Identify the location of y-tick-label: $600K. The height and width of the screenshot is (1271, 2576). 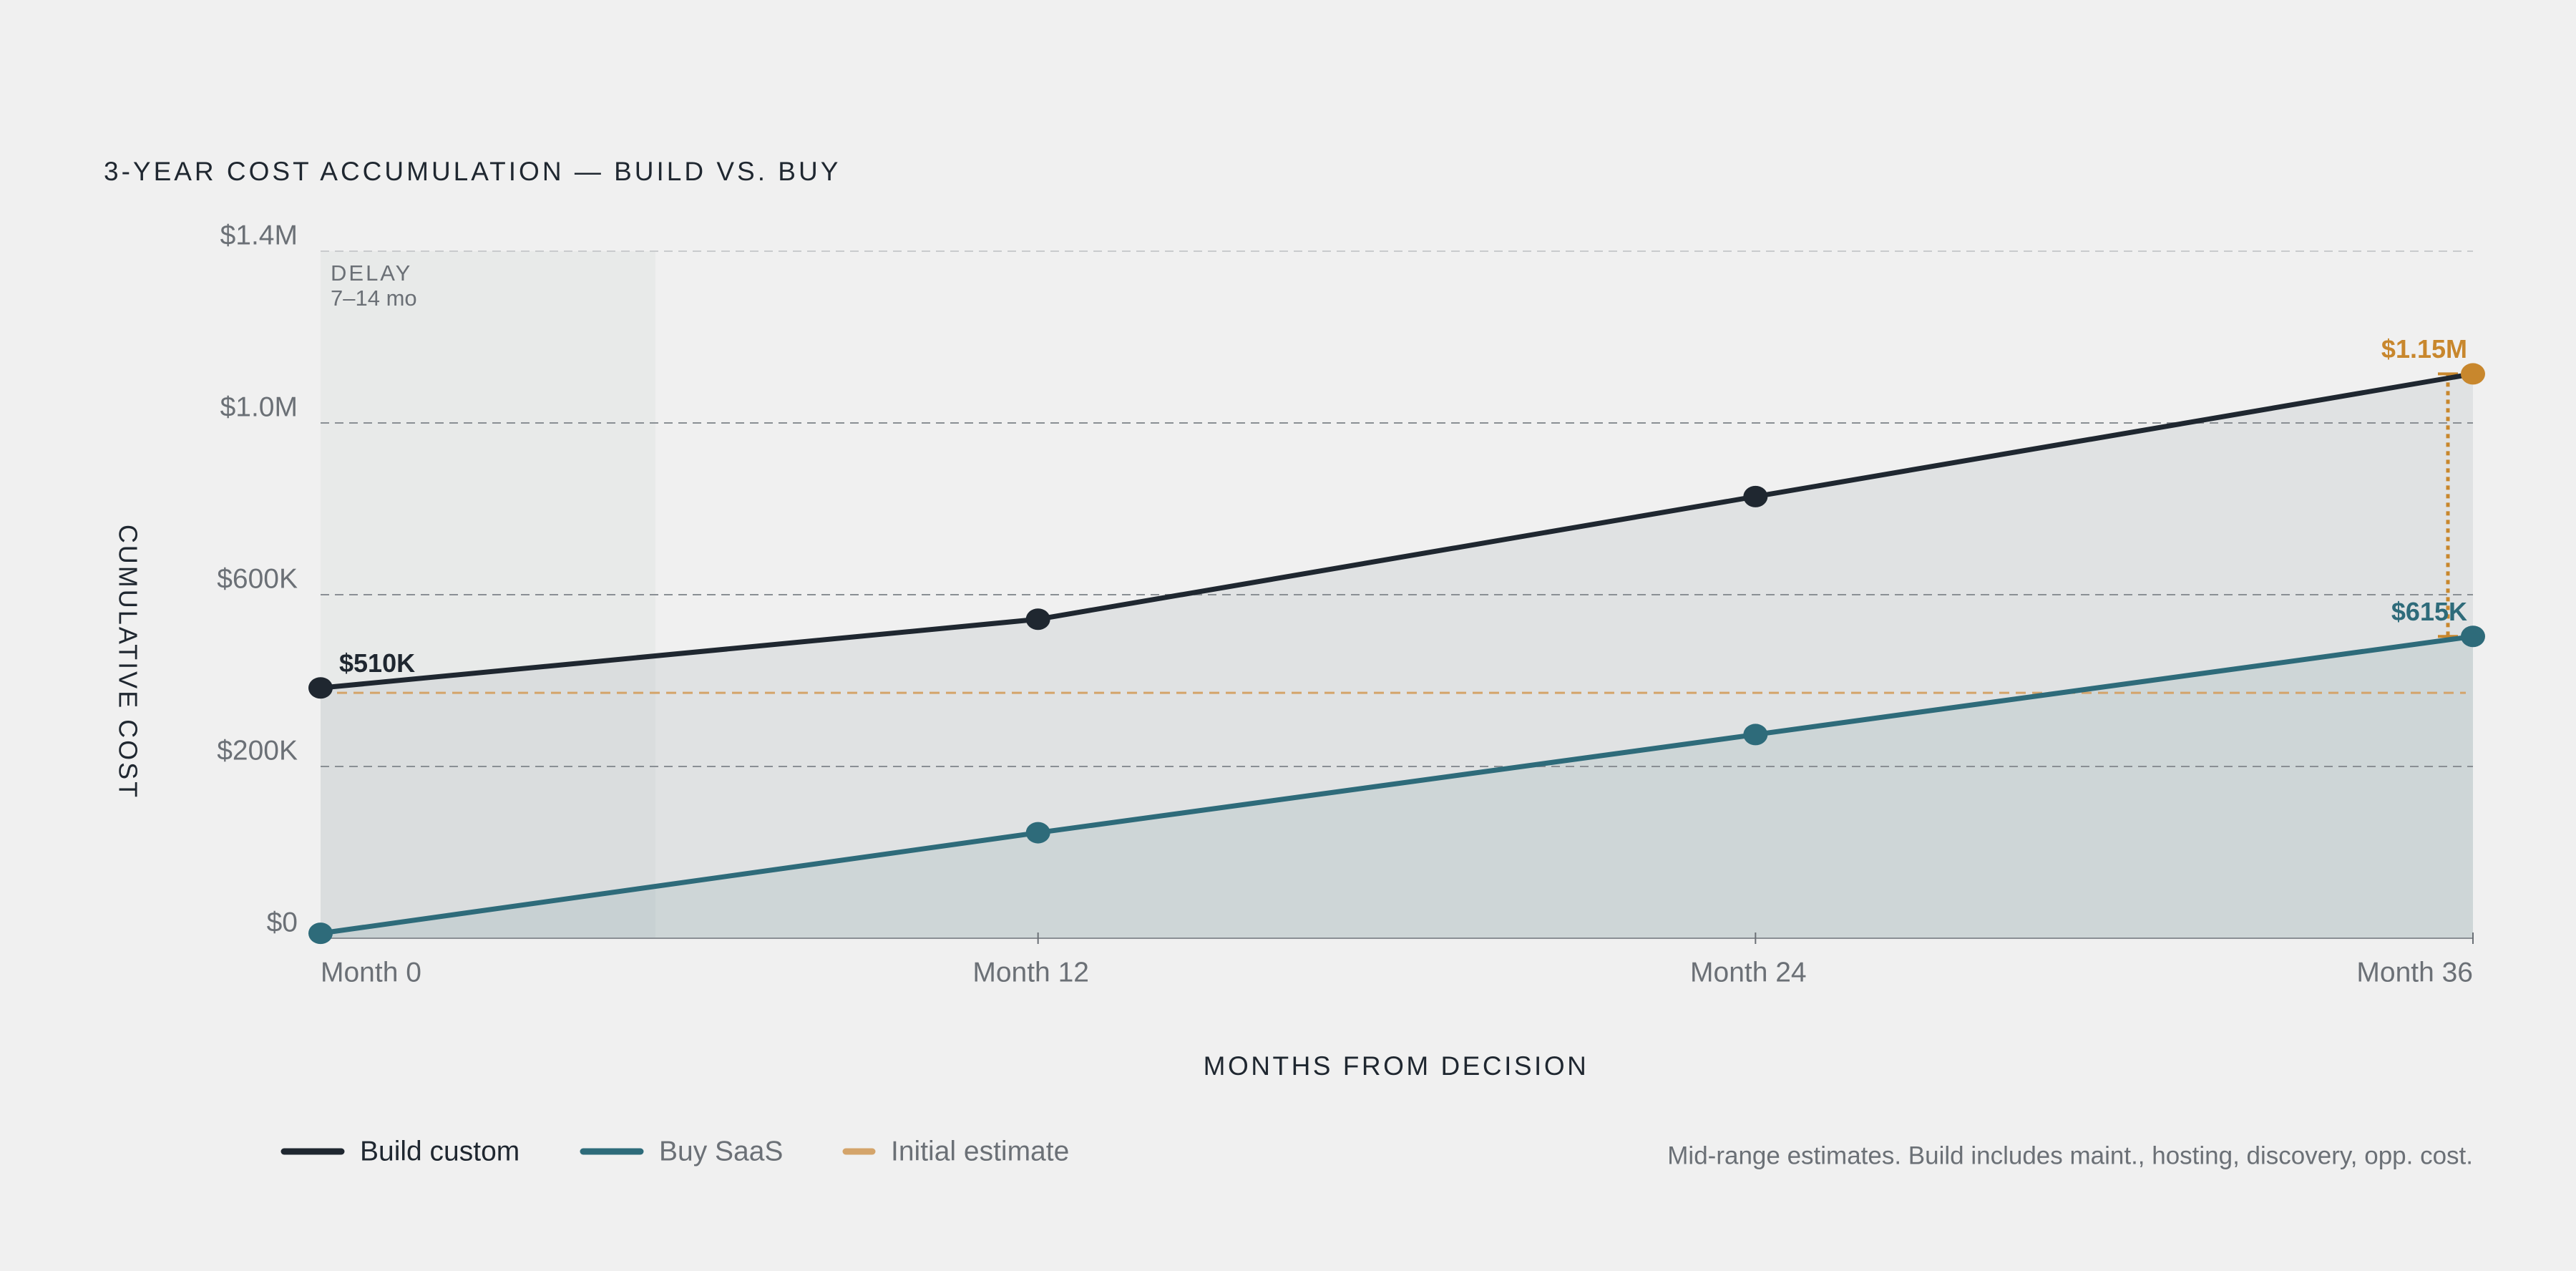
(257, 578).